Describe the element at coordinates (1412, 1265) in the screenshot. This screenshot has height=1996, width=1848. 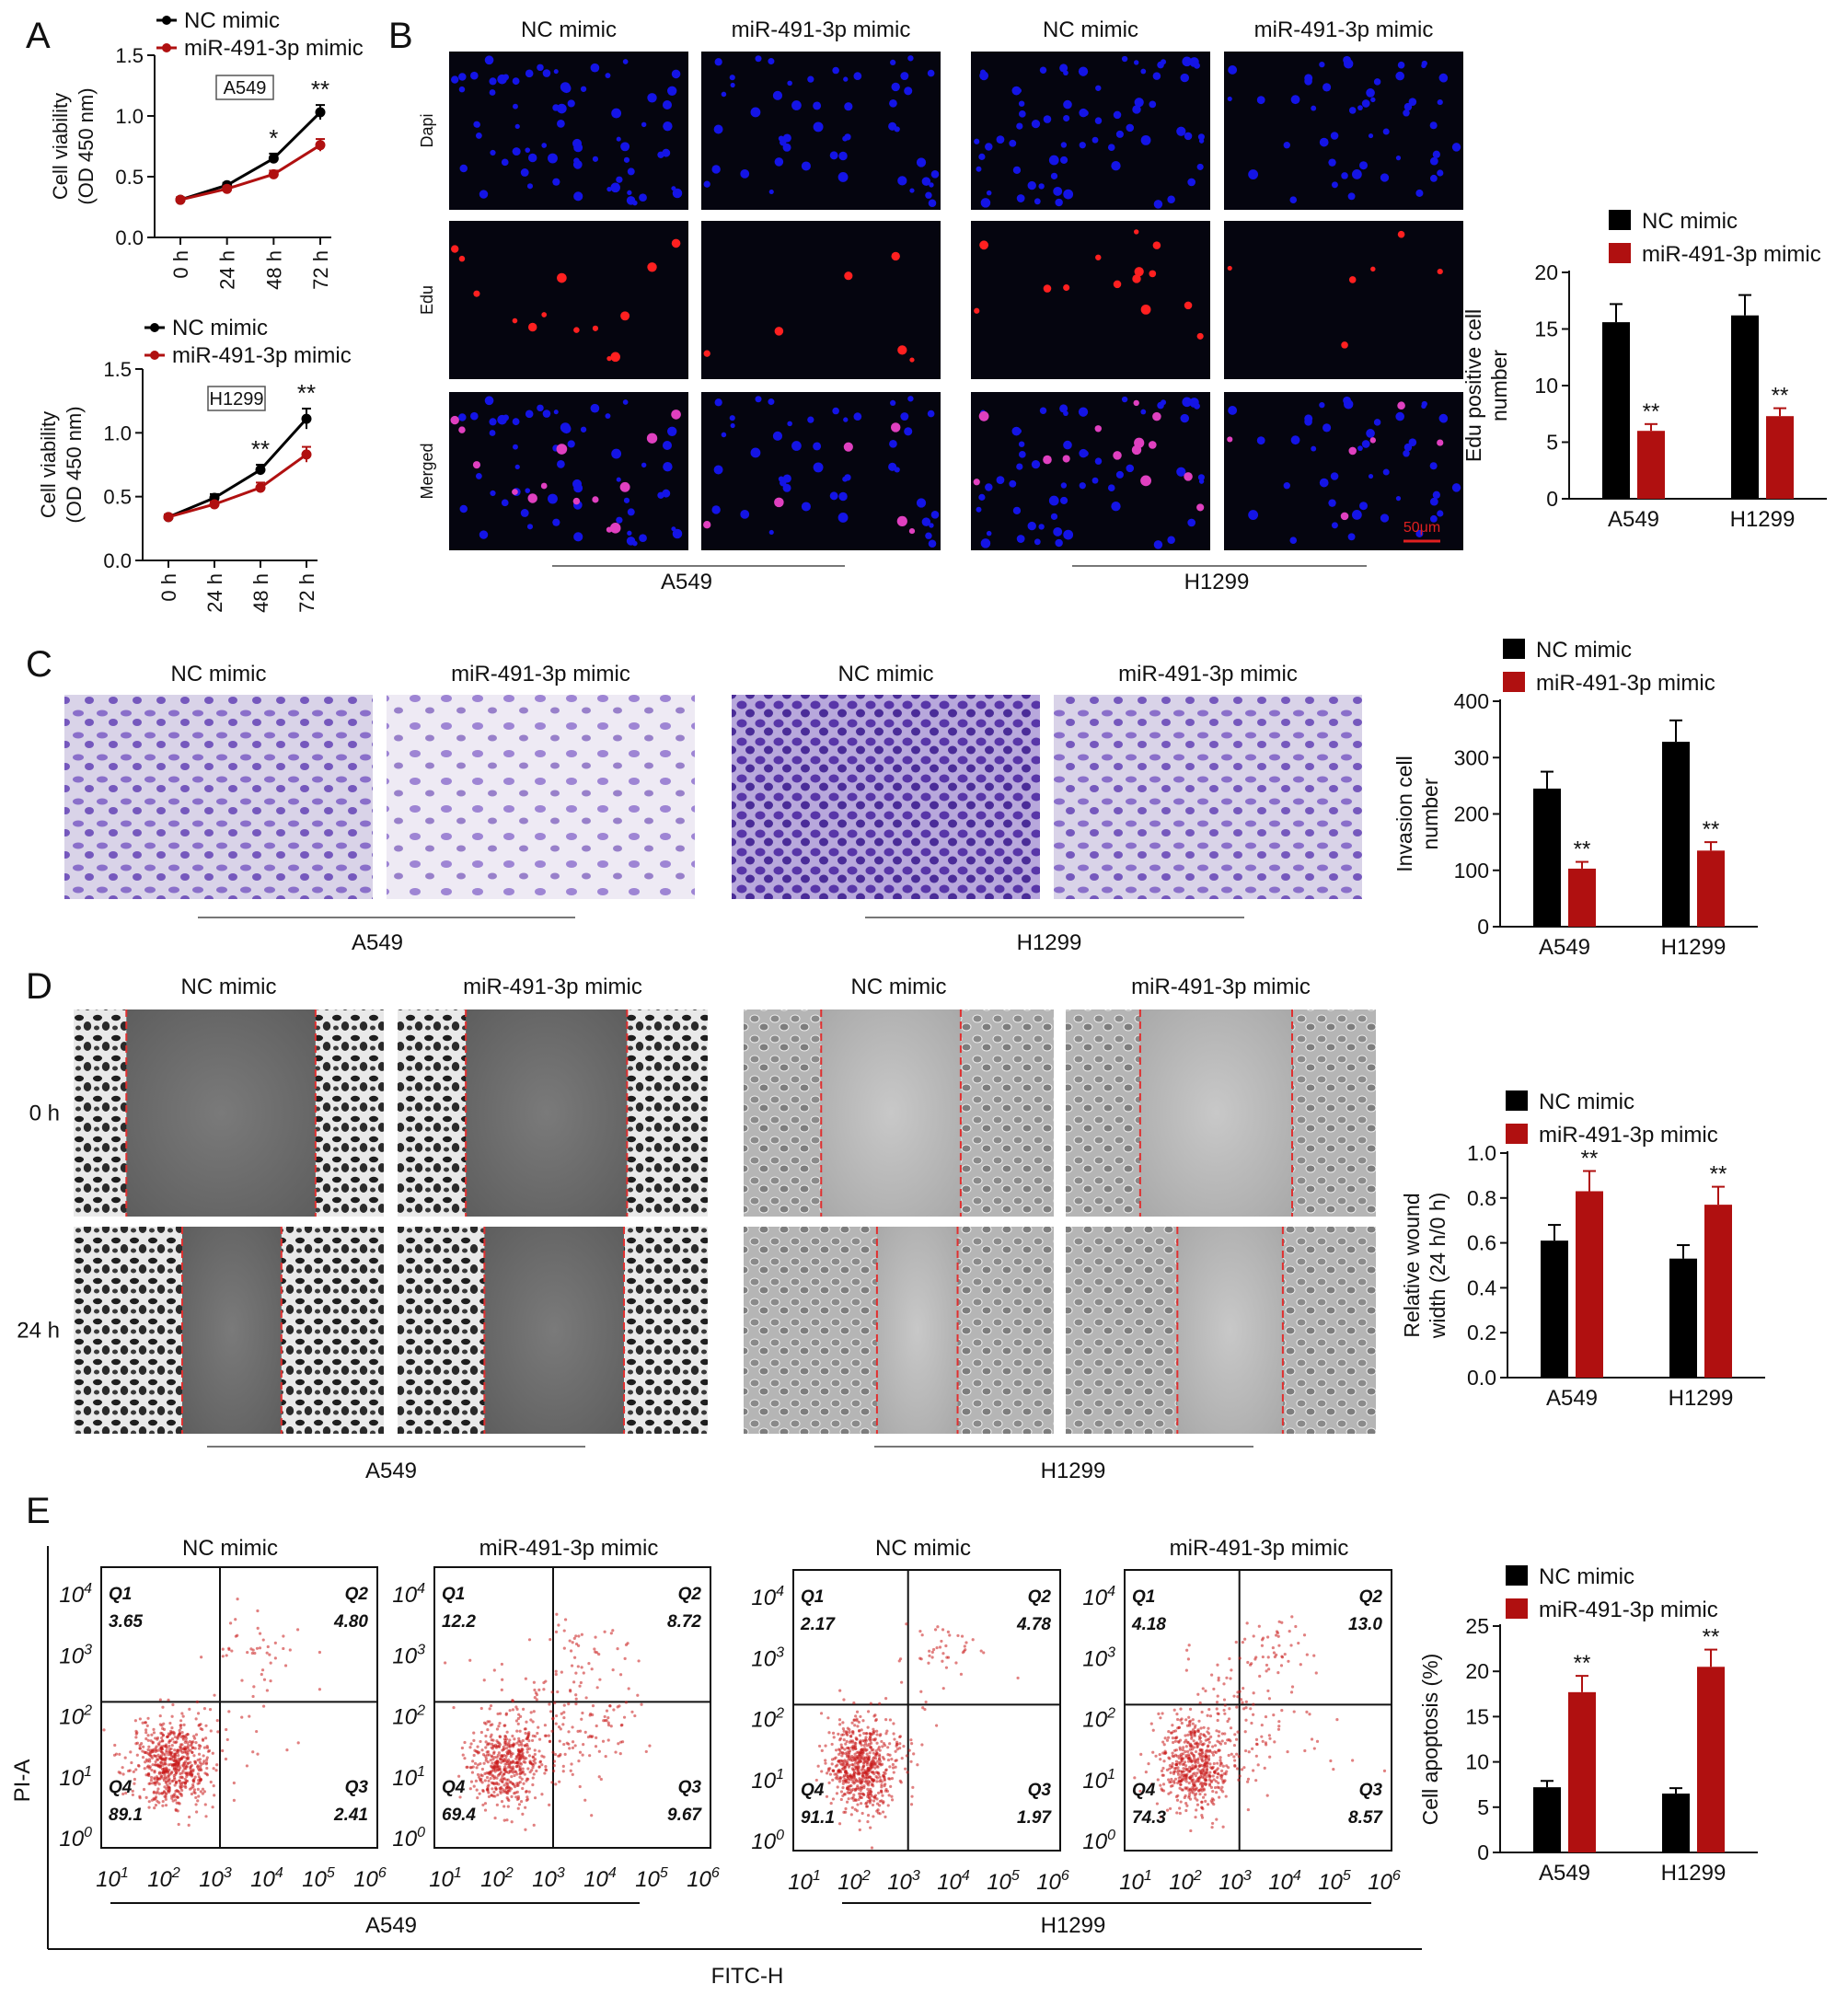
I see `y-axis-label: Relative wound` at that location.